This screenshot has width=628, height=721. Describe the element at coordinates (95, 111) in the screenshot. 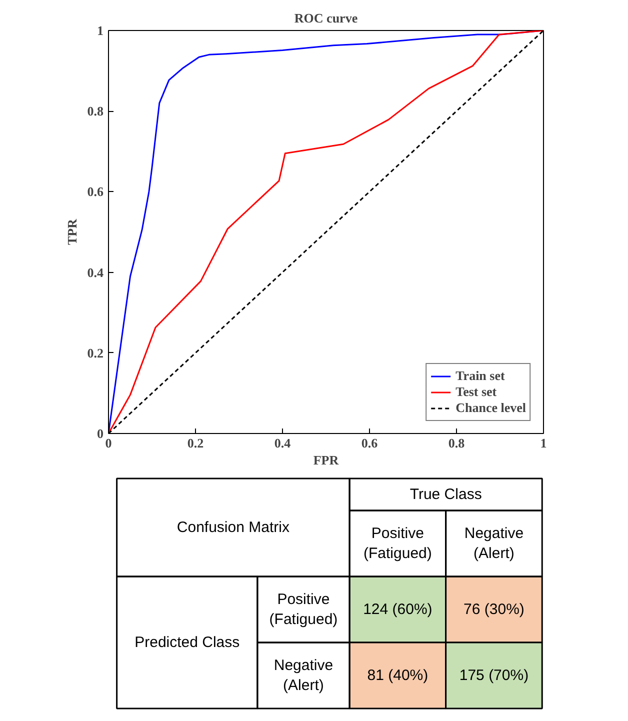

I see `y-tick-label: 0.8` at that location.